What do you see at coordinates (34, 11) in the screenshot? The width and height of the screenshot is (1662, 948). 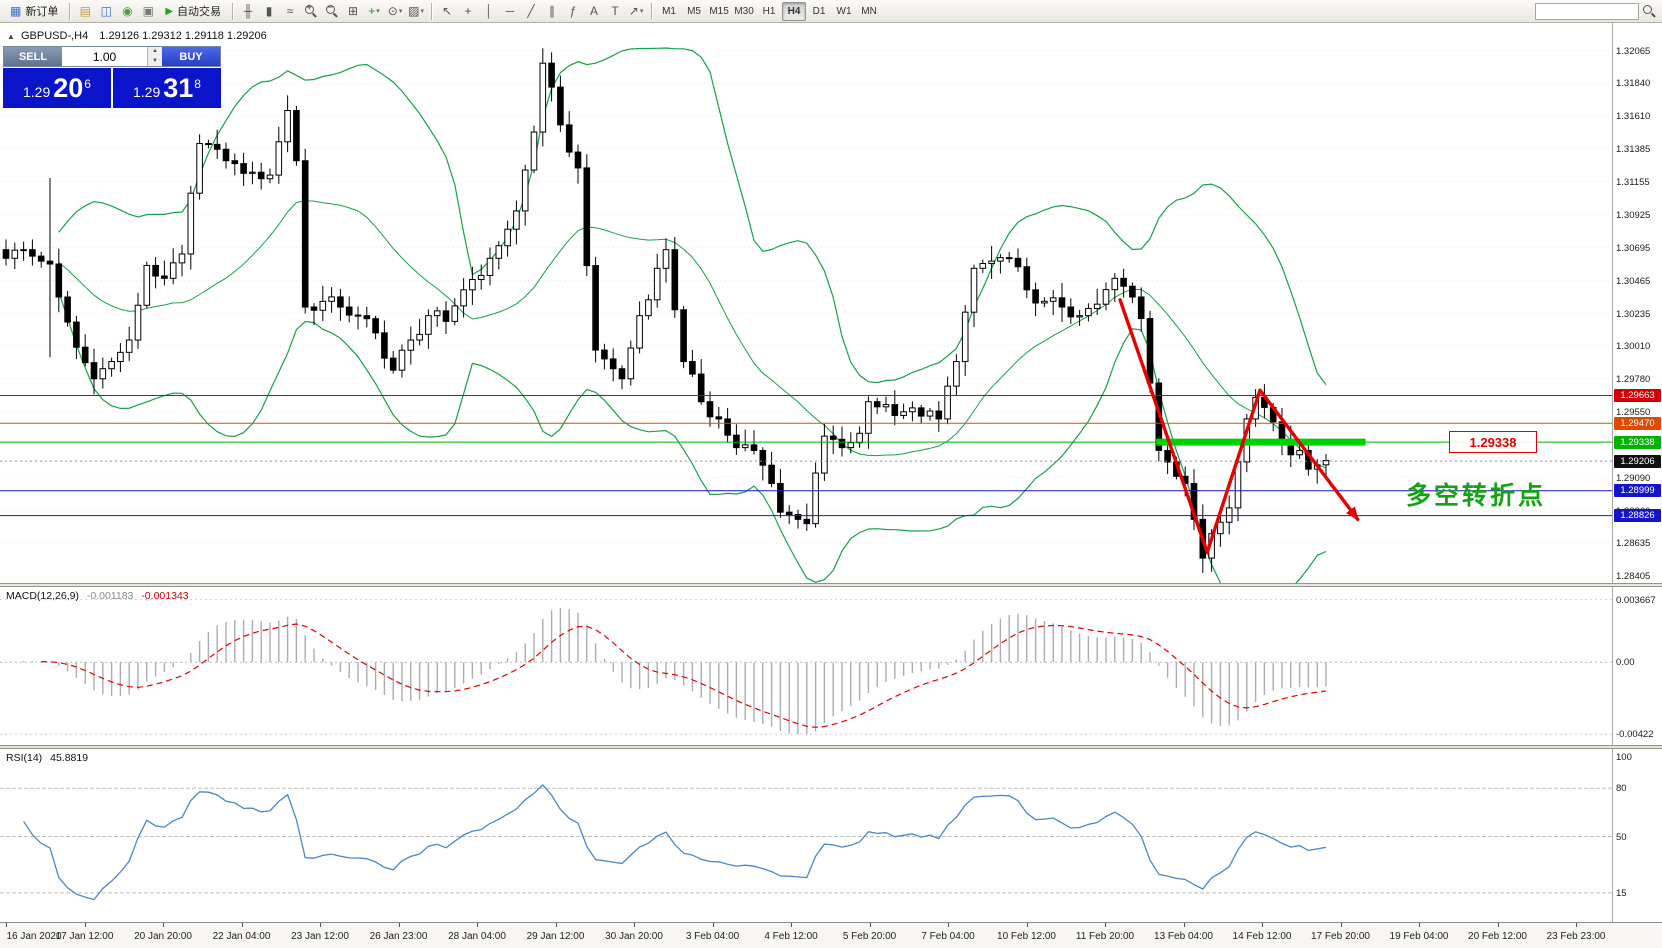 I see `new-order-button: ▦ 新订单` at bounding box center [34, 11].